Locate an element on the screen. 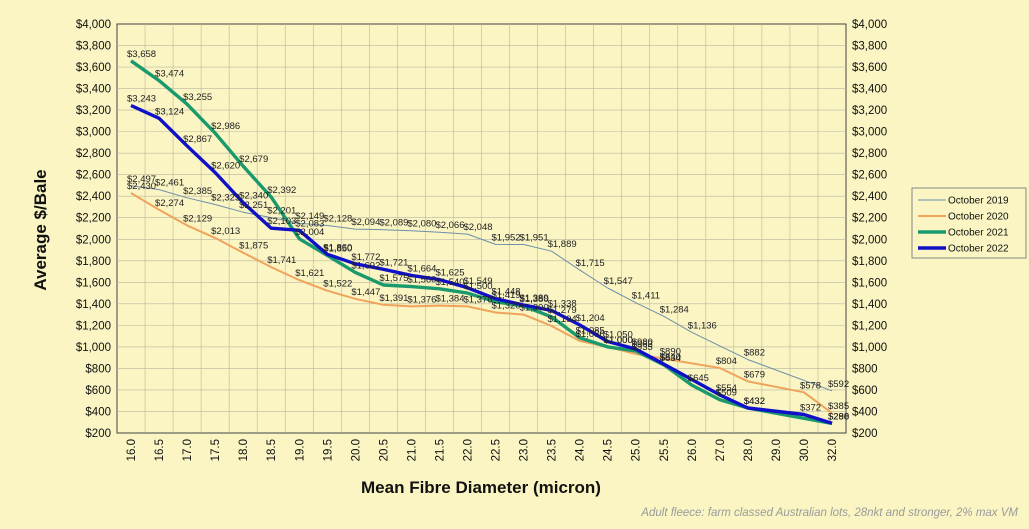 This screenshot has height=529, width=1029. x-tick-label: 29.0 is located at coordinates (777, 450).